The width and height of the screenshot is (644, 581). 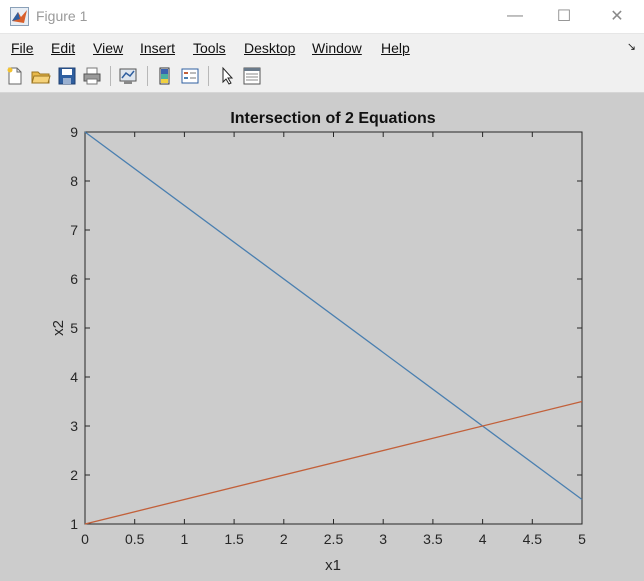 I want to click on close-button: ✕, so click(x=617, y=16).